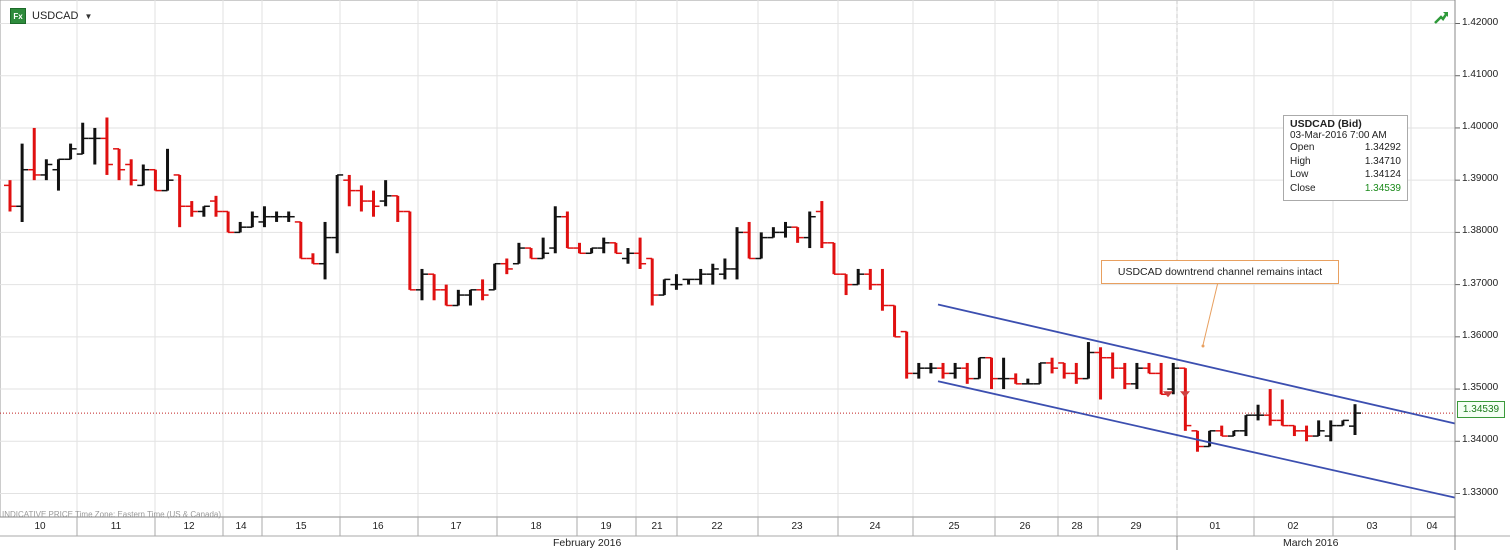 This screenshot has width=1510, height=550. I want to click on tooltip-row-low: Low 1.34124, so click(1345, 174).